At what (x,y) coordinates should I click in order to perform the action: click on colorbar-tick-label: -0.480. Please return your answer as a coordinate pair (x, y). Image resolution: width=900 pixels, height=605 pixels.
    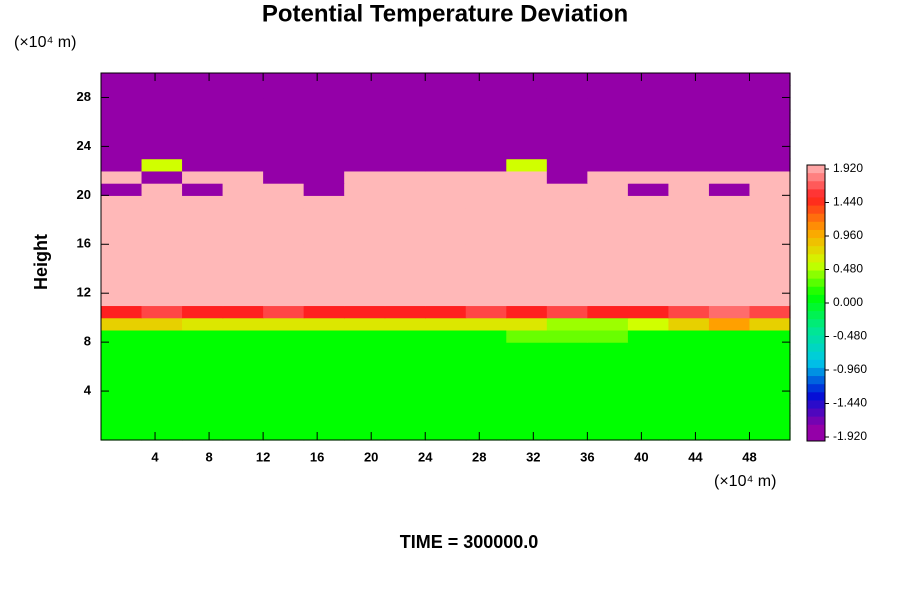
    Looking at the image, I should click on (850, 336).